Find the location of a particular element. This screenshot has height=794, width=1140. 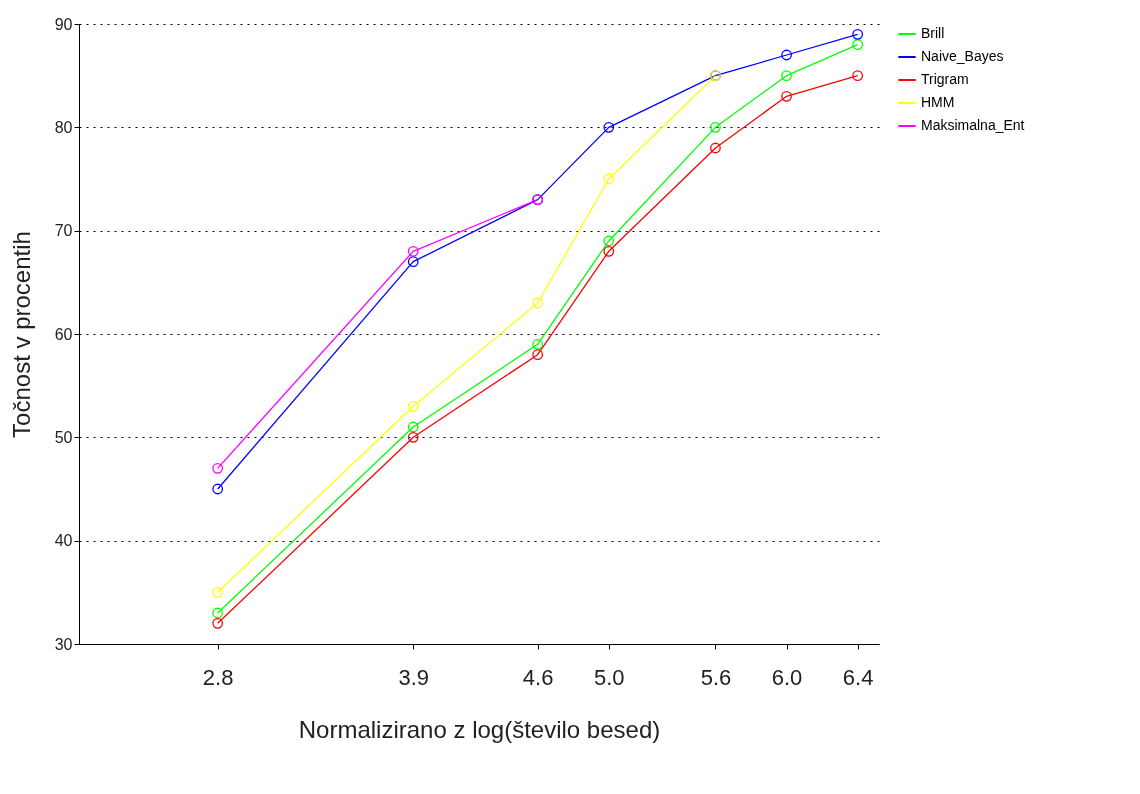

x-tick-label: 4.6 is located at coordinates (538, 677).